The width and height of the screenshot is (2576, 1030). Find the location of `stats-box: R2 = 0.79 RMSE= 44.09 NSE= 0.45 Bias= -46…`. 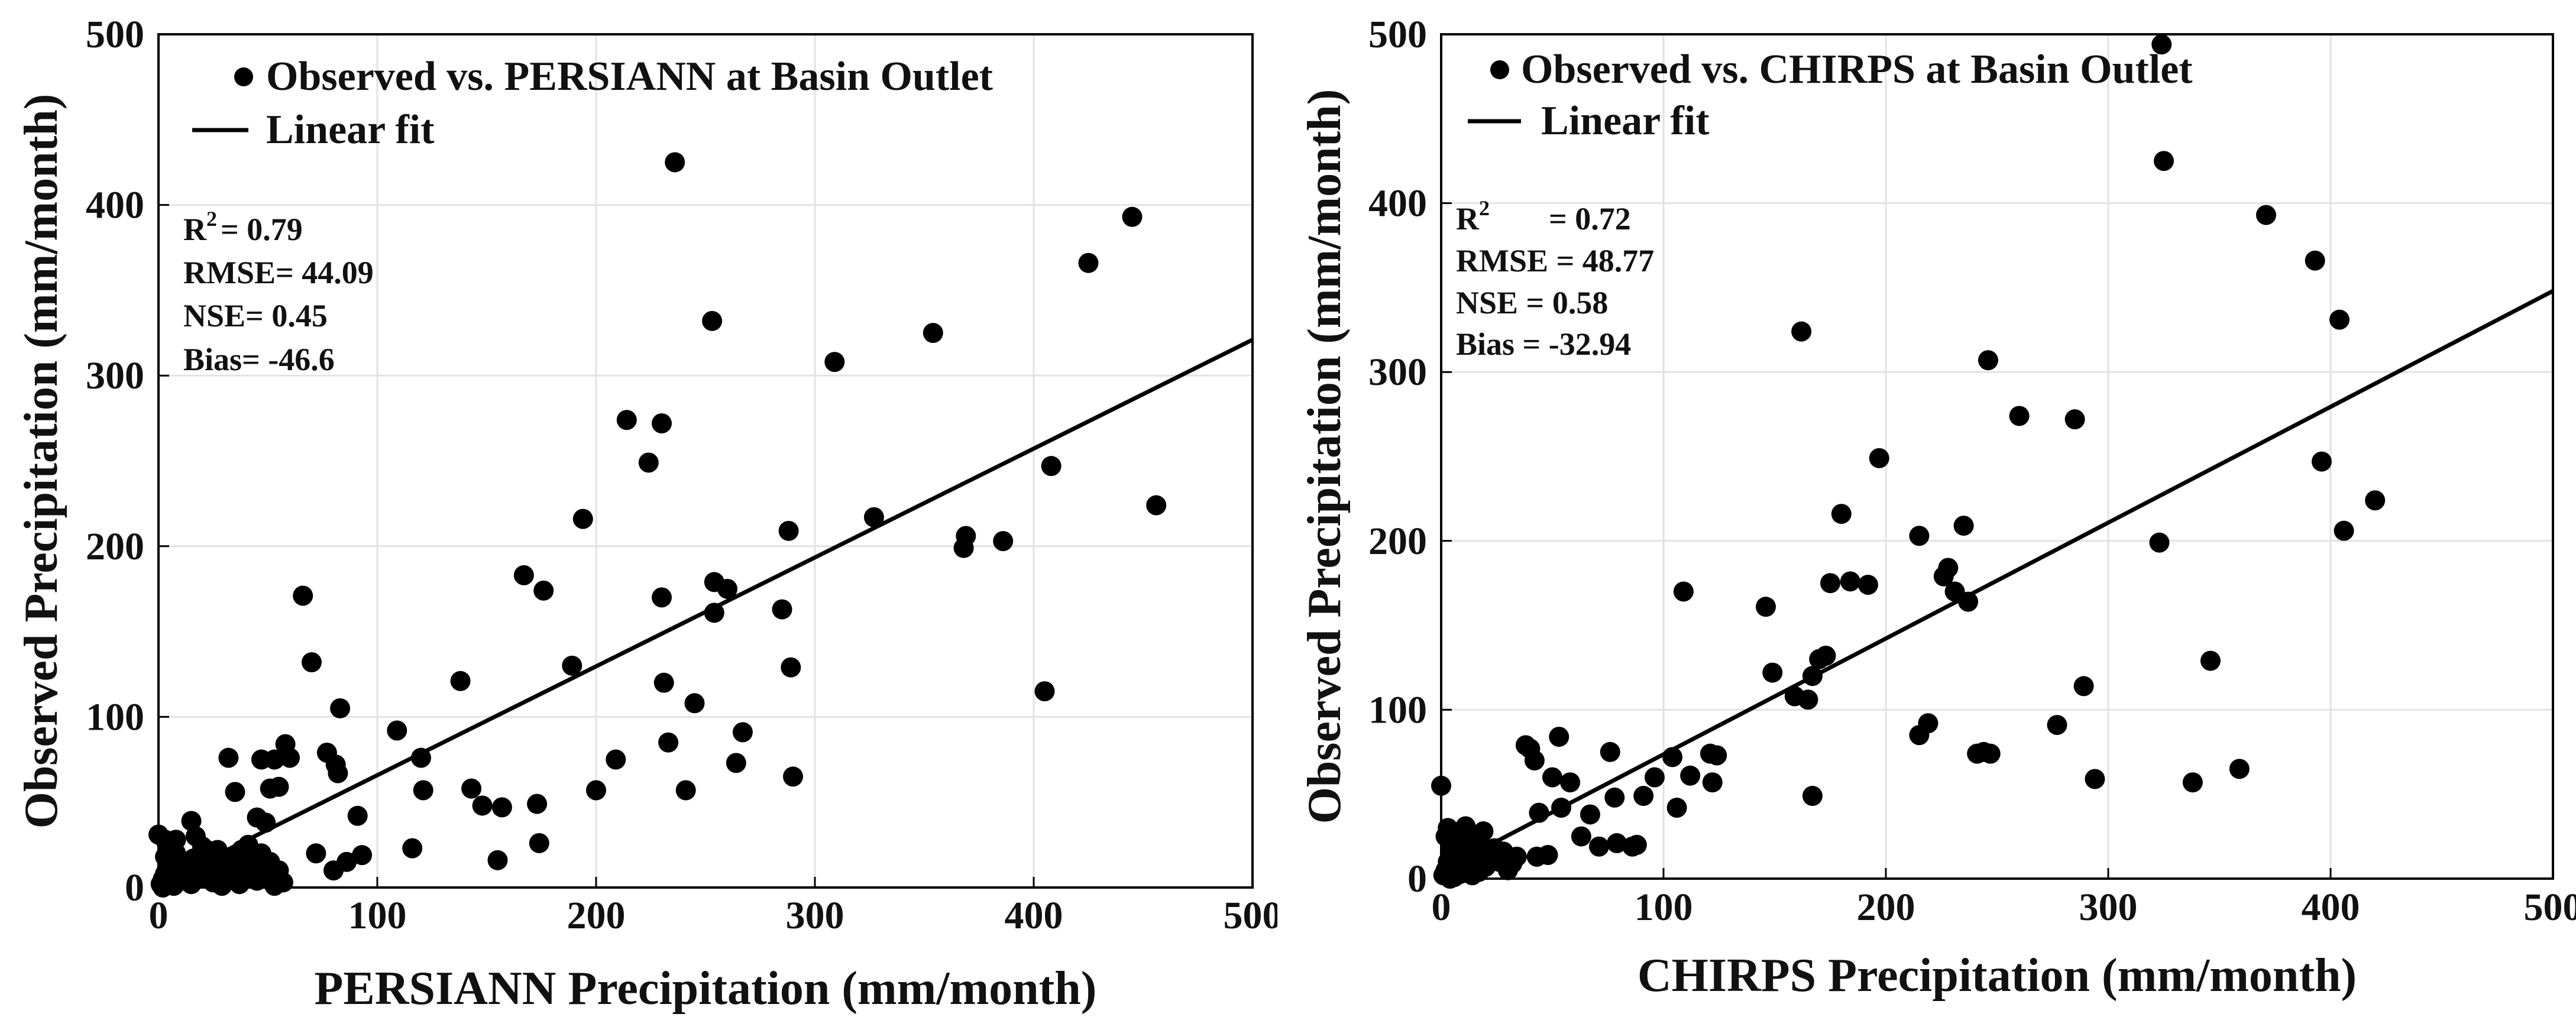

stats-box: R2 = 0.79 RMSE= 44.09 NSE= 0.45 Bias= -46… is located at coordinates (279, 292).